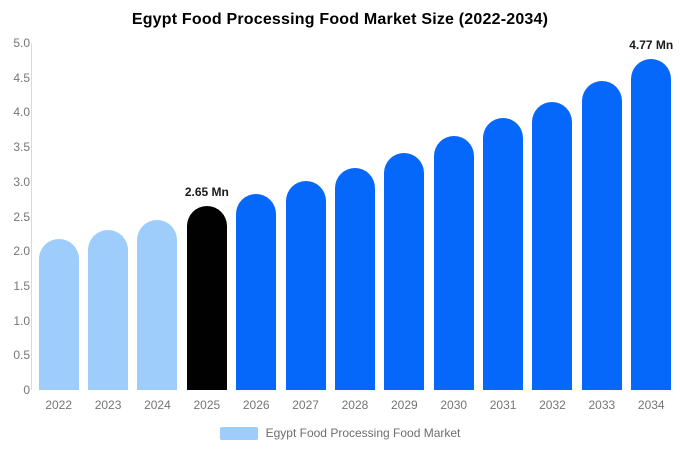 This screenshot has width=680, height=450. Describe the element at coordinates (21, 181) in the screenshot. I see `y-axis-tick-label: 3.0` at that location.